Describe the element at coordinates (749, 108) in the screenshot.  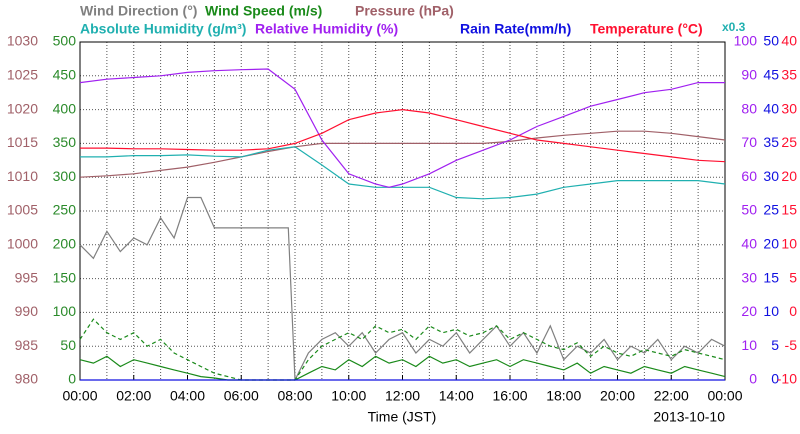
I see `y-tick-label: 80` at that location.